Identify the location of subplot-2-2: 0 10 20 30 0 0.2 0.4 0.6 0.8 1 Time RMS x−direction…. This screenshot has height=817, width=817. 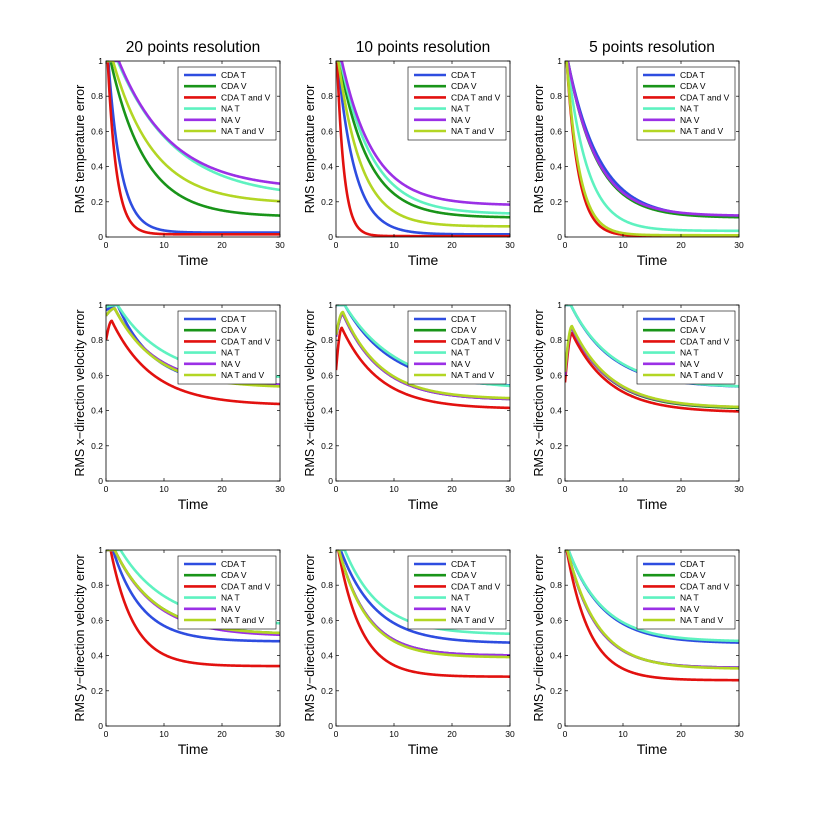
(409, 406).